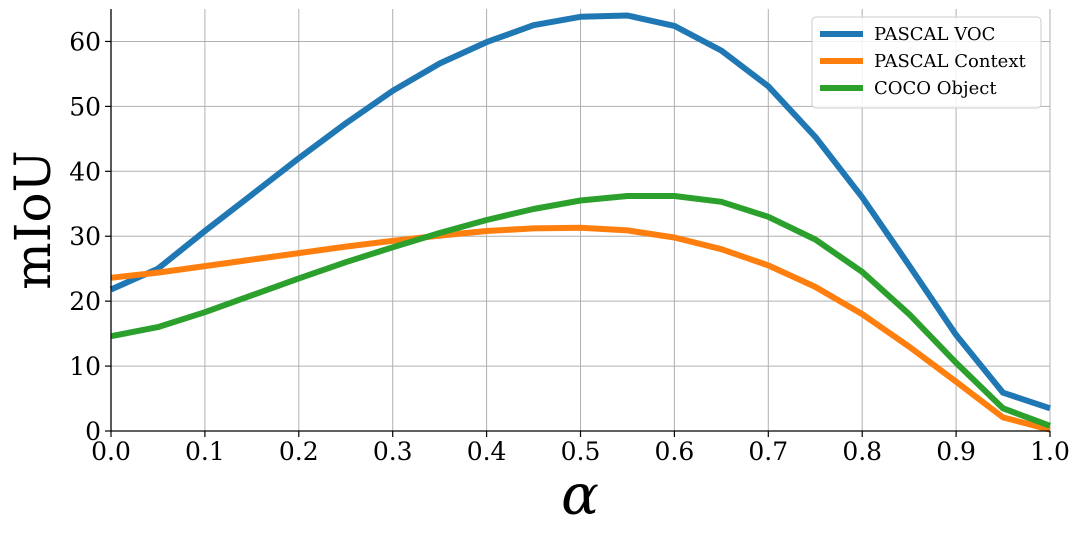 The width and height of the screenshot is (1079, 537). I want to click on x-tick-label: 0.6, so click(675, 451).